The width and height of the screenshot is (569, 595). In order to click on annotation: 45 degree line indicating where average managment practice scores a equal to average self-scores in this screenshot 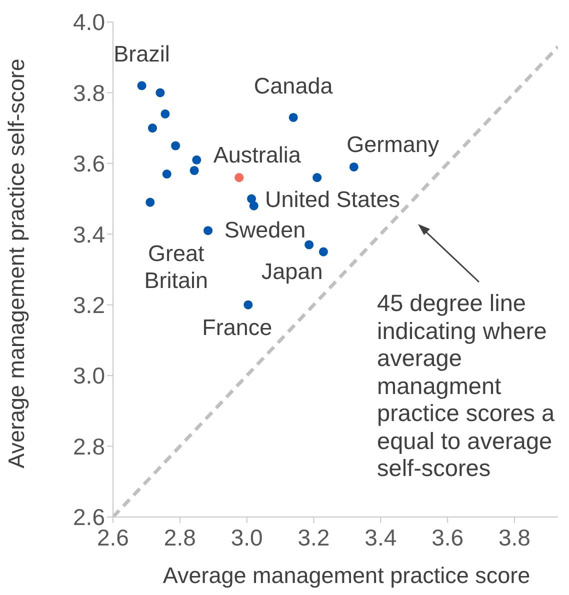, I will do `click(466, 386)`.